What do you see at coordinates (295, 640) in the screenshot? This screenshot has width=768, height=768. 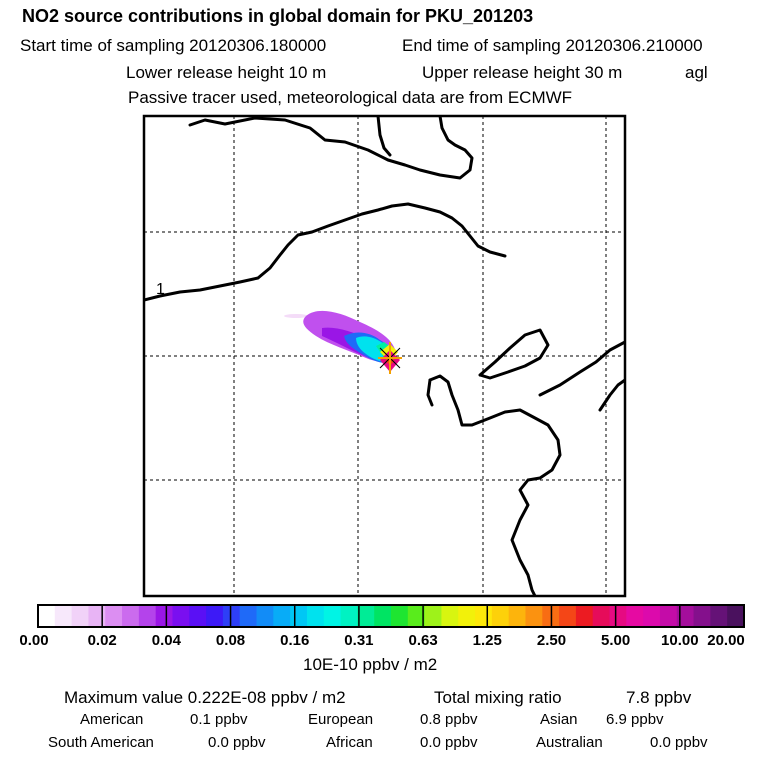 I see `colorbar-tick-label: 0.16` at bounding box center [295, 640].